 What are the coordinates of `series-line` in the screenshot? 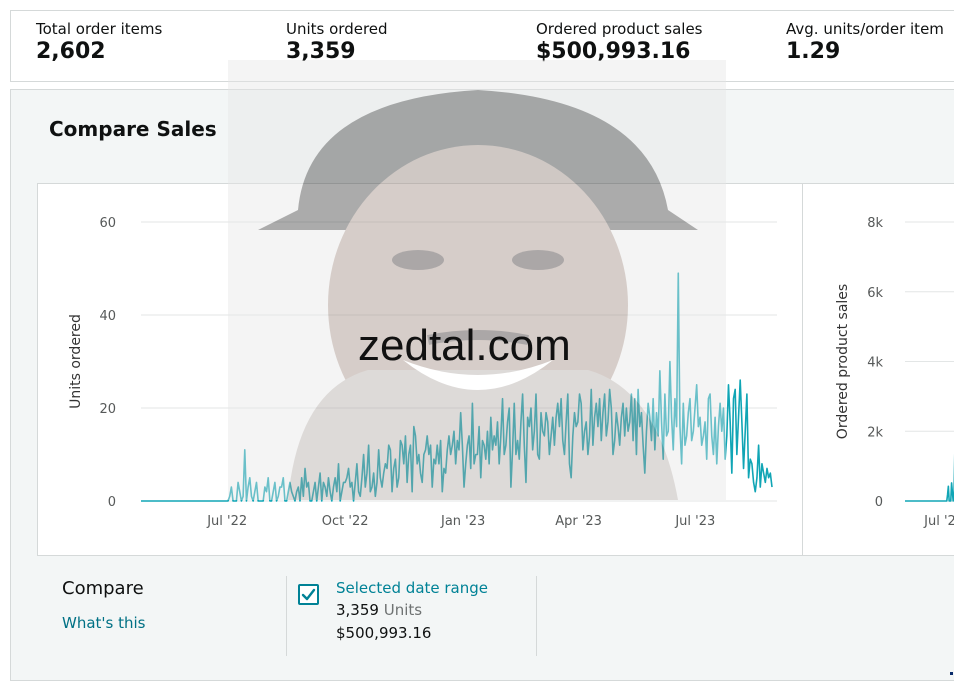 It's located at (929, 477).